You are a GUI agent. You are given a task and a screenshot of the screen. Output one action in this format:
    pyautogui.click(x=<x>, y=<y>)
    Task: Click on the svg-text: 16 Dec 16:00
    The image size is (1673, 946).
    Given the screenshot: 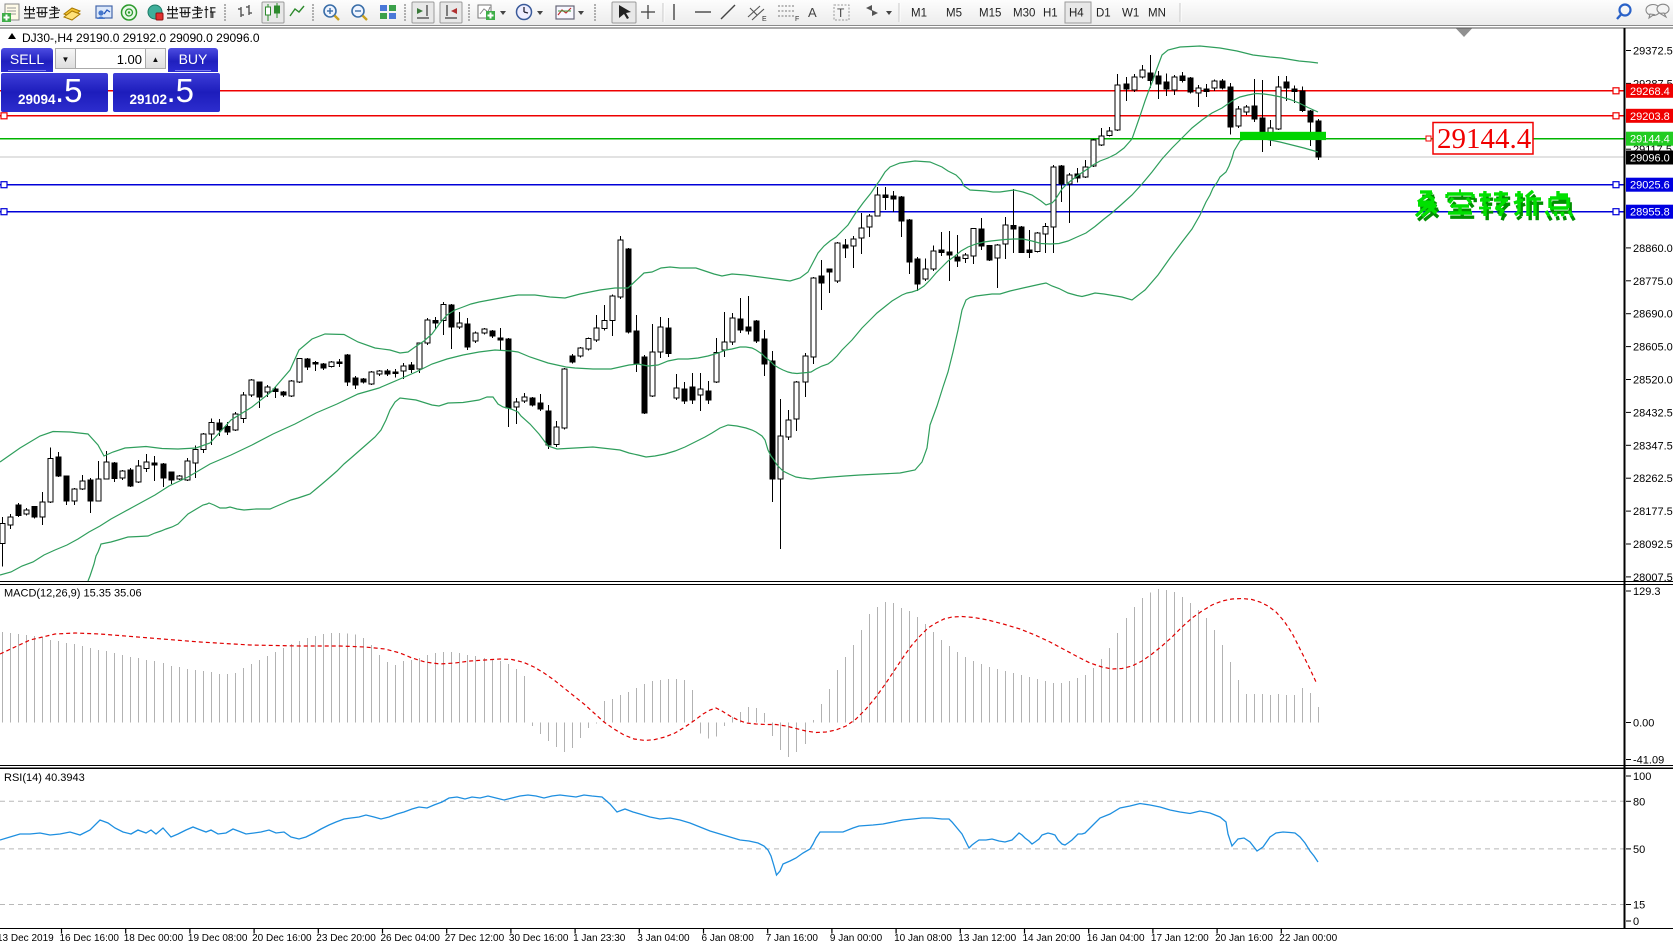 What is the action you would take?
    pyautogui.click(x=90, y=938)
    